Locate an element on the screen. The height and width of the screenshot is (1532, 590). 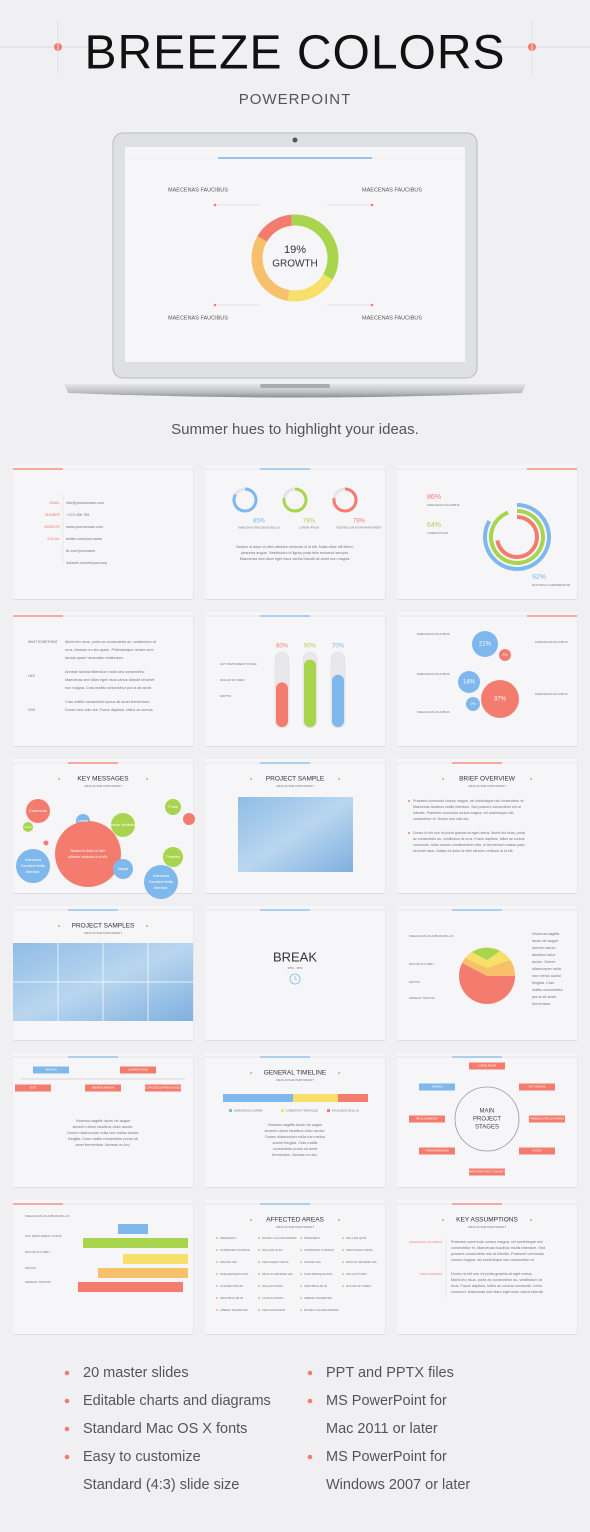
label: consectetur et. Donec sed odio dui. is located at coordinates (441, 819).